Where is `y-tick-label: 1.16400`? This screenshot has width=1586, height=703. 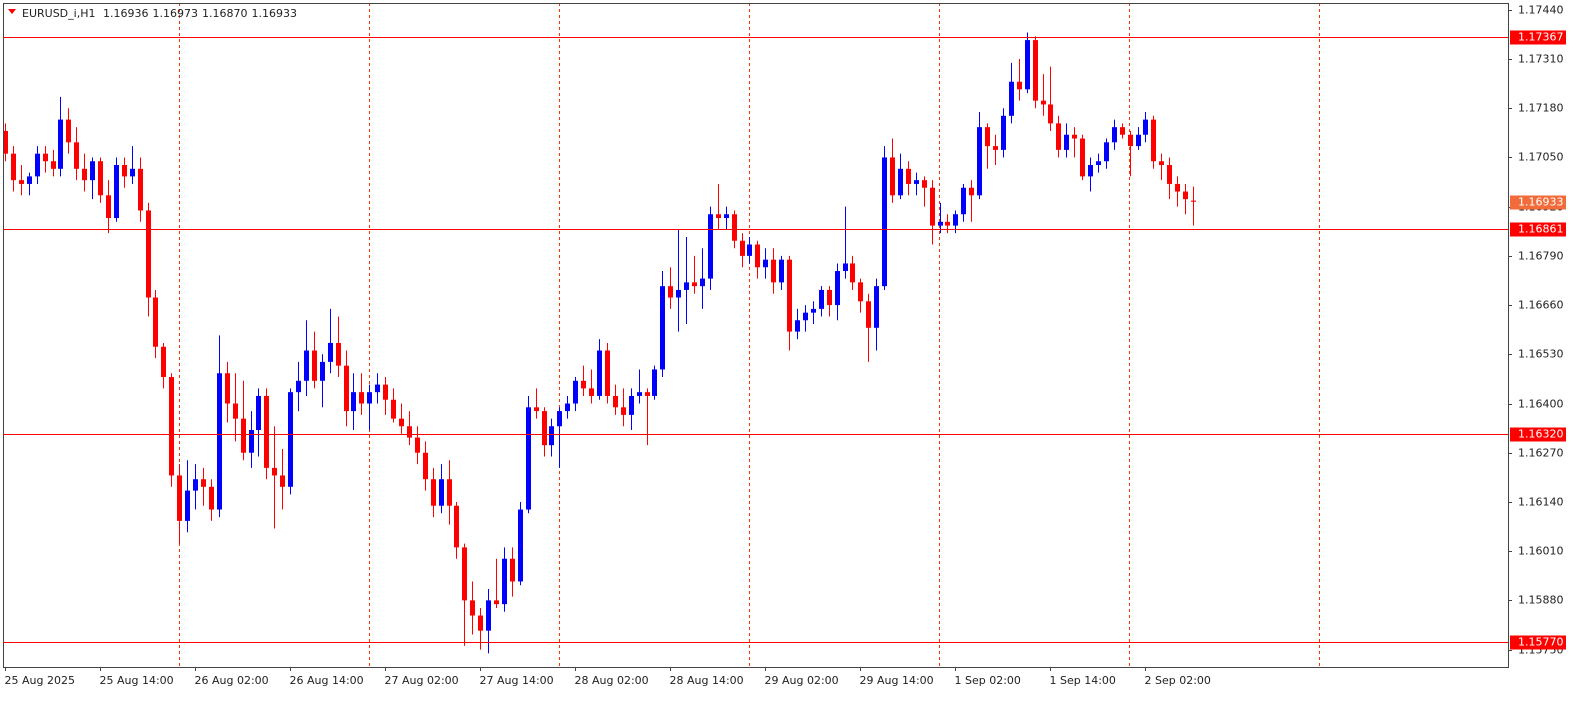
y-tick-label: 1.16400 is located at coordinates (1541, 404).